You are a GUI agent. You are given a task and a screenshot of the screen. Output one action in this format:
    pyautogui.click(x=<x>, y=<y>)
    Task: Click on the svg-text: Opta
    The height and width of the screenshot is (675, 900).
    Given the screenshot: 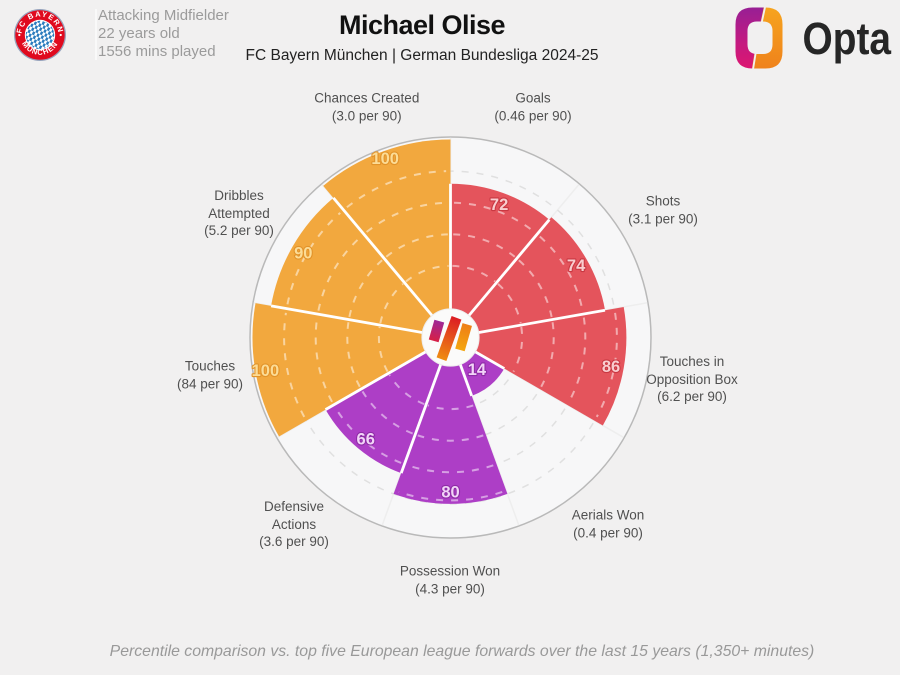 What is the action you would take?
    pyautogui.click(x=847, y=38)
    